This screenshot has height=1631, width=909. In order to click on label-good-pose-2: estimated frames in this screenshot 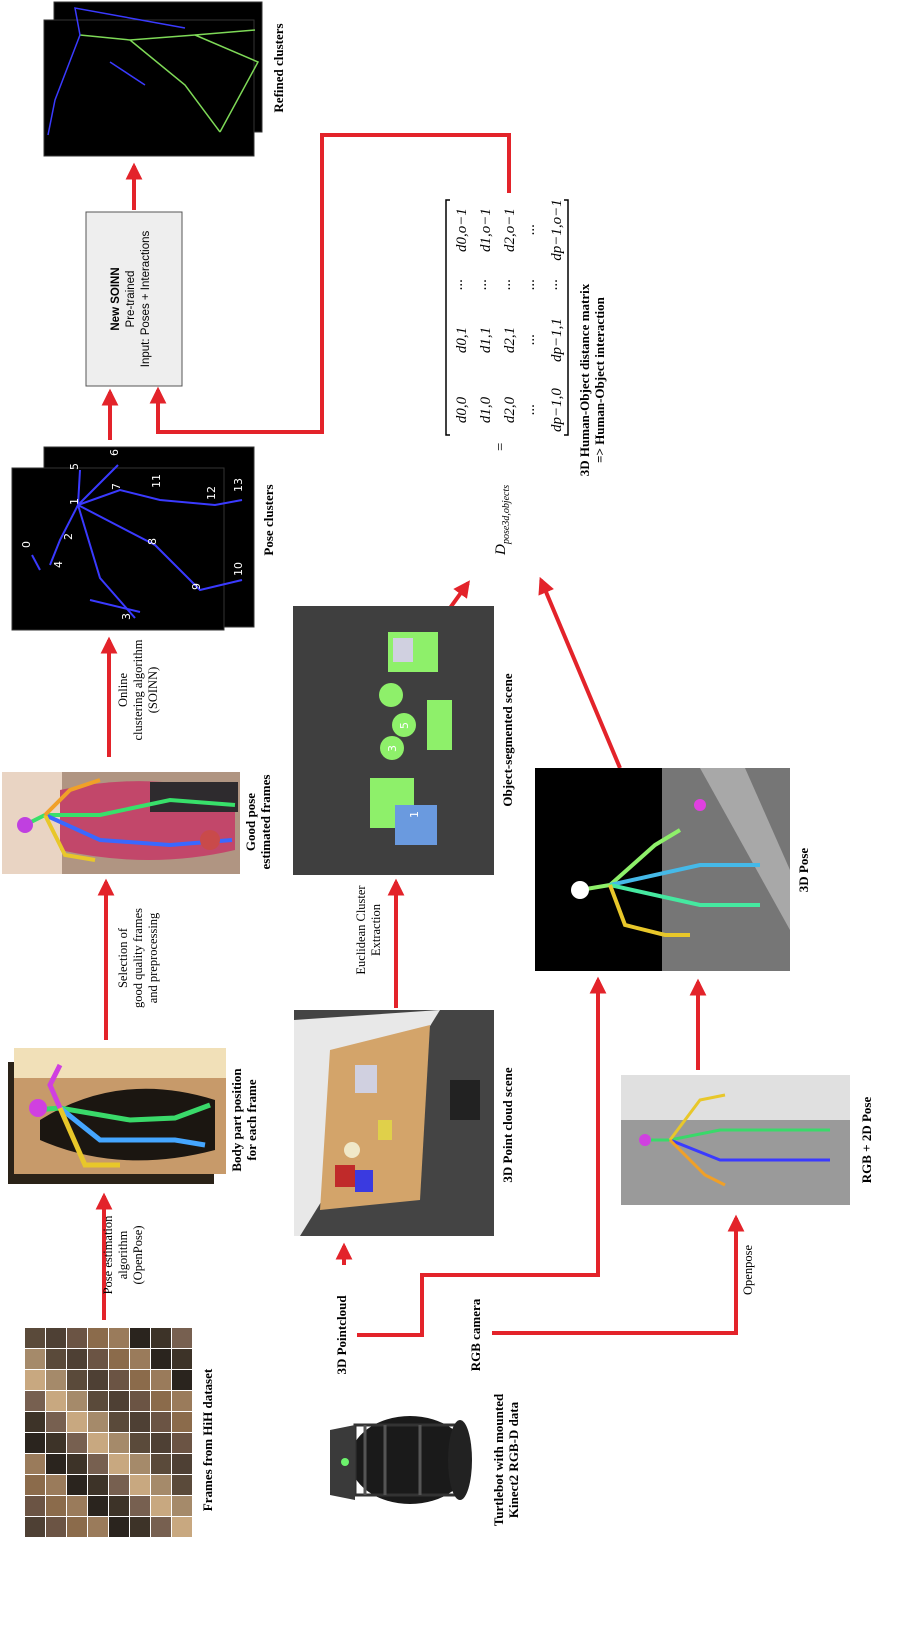, I will do `click(265, 822)`.